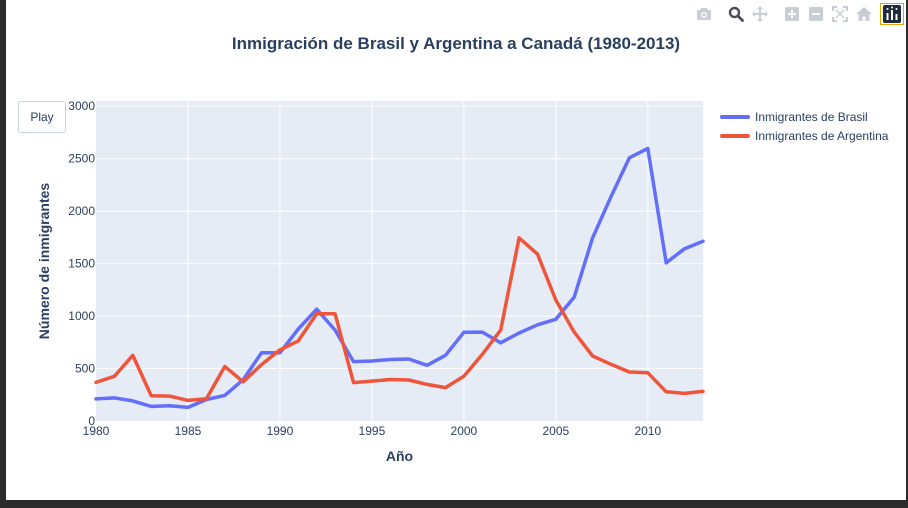  I want to click on modebar, so click(798, 14).